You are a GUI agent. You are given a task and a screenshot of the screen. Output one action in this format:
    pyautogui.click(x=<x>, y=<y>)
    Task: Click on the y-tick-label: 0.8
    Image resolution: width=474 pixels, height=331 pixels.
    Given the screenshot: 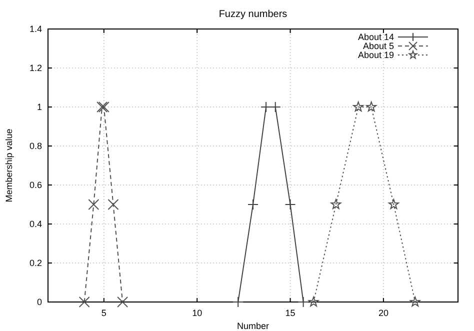 What is the action you would take?
    pyautogui.click(x=35, y=146)
    